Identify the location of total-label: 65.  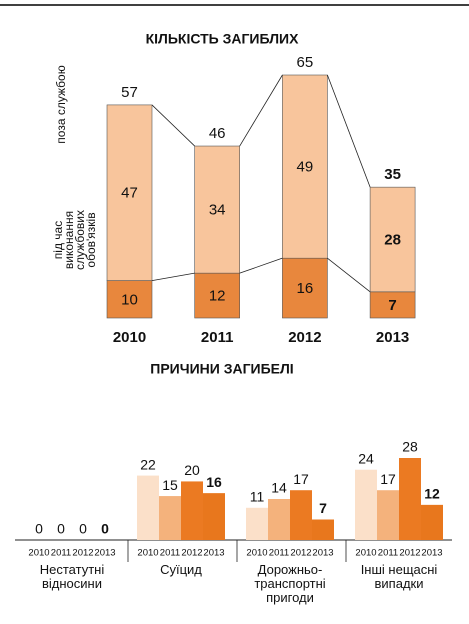
(305, 62).